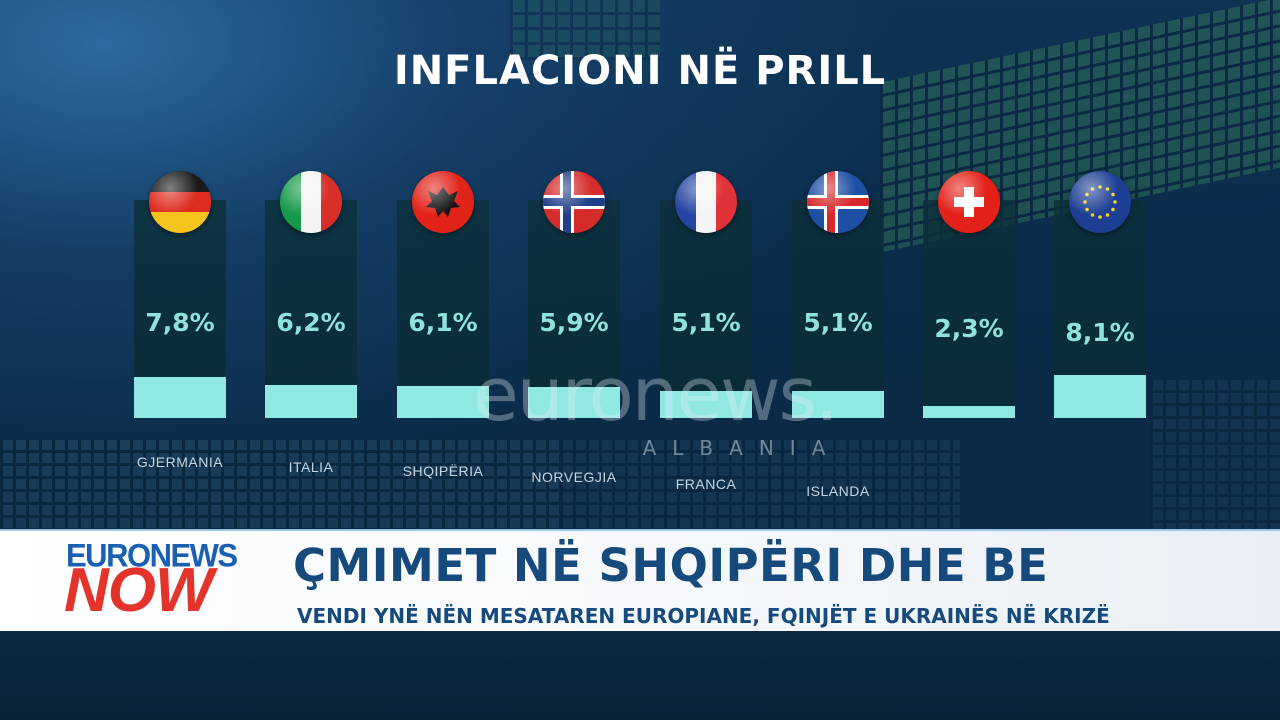 This screenshot has height=720, width=1280. I want to click on category-label: ISLANDA, so click(838, 491).